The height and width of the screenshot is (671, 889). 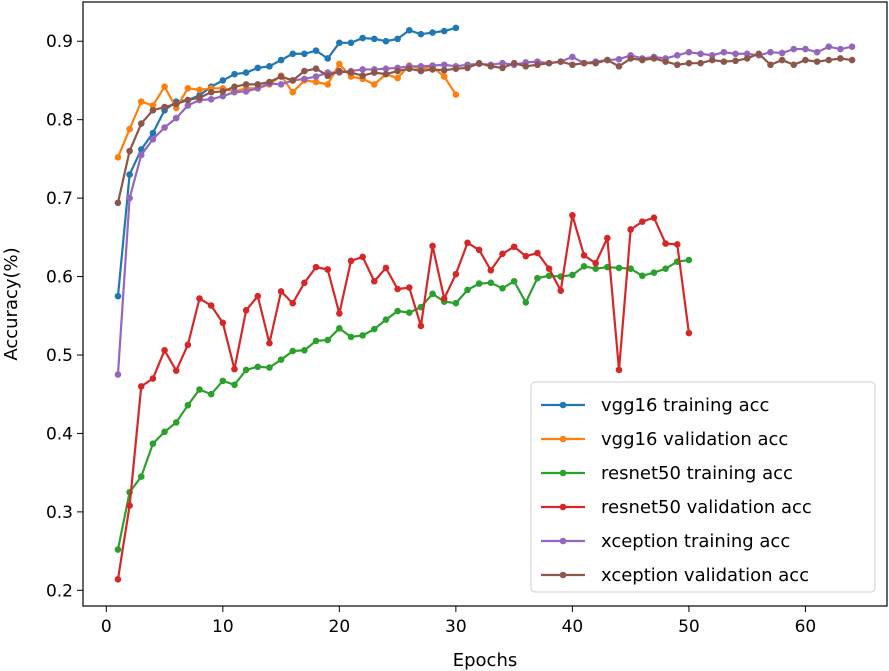 What do you see at coordinates (59, 199) in the screenshot?
I see `y-tick-label: 0.7` at bounding box center [59, 199].